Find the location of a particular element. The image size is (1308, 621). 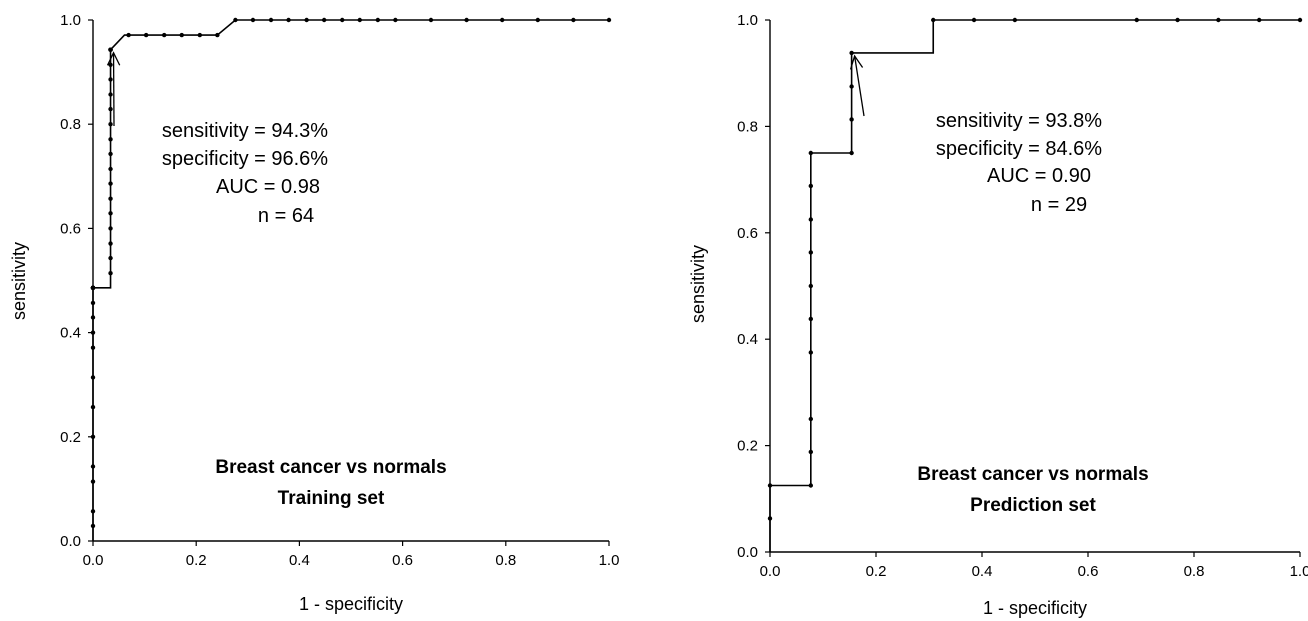

x-tick-label: 1.0 is located at coordinates (609, 560).